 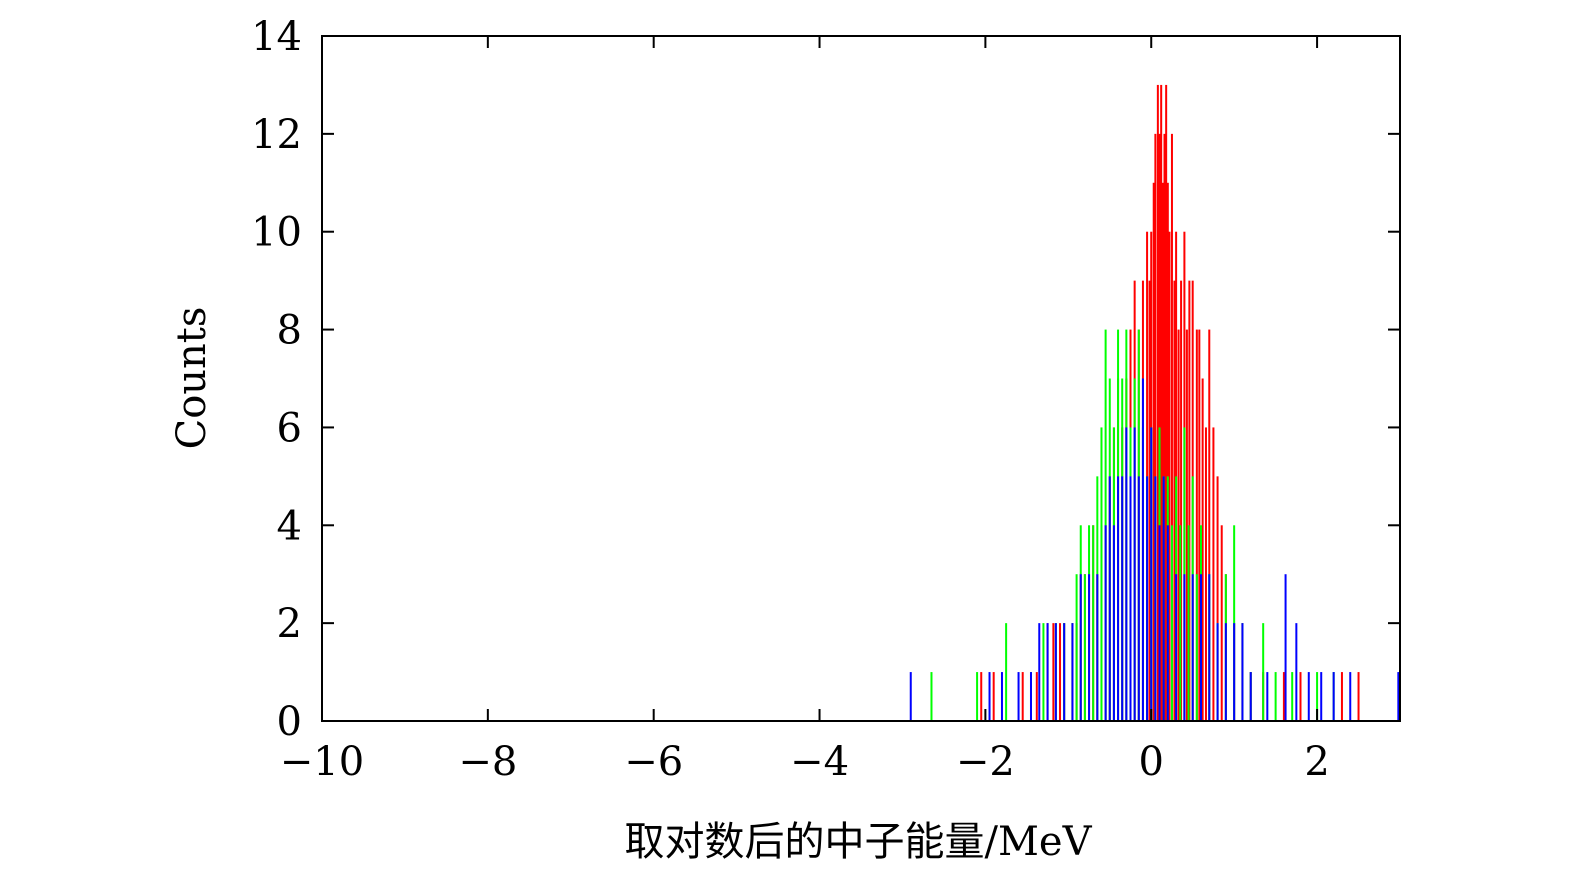 What do you see at coordinates (1316, 762) in the screenshot?
I see `x-tick-label: 2` at bounding box center [1316, 762].